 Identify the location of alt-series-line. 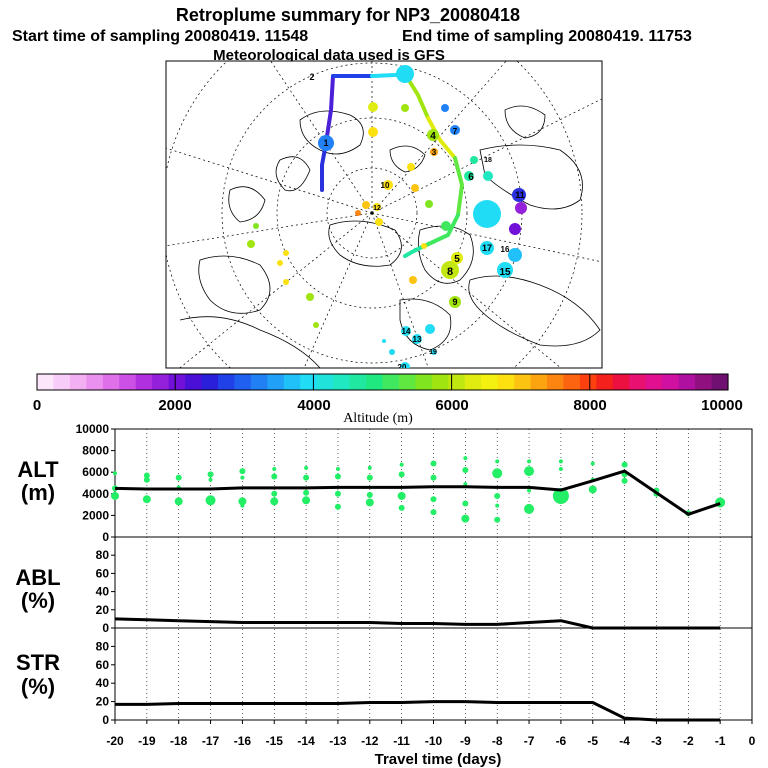
(417, 492).